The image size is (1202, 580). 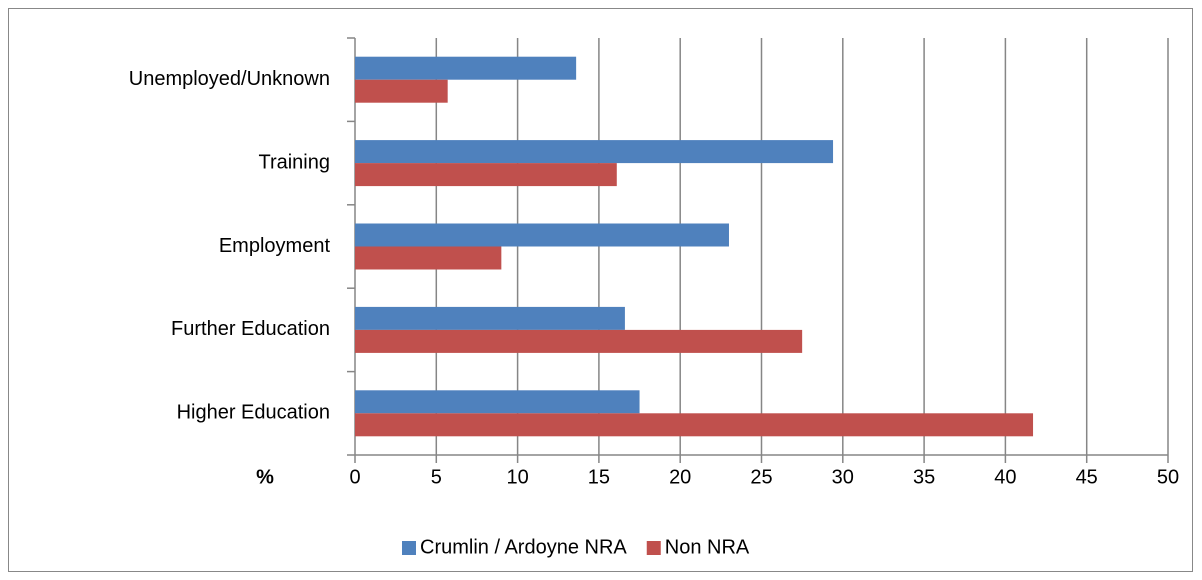 What do you see at coordinates (843, 477) in the screenshot?
I see `x-tick-label: 30` at bounding box center [843, 477].